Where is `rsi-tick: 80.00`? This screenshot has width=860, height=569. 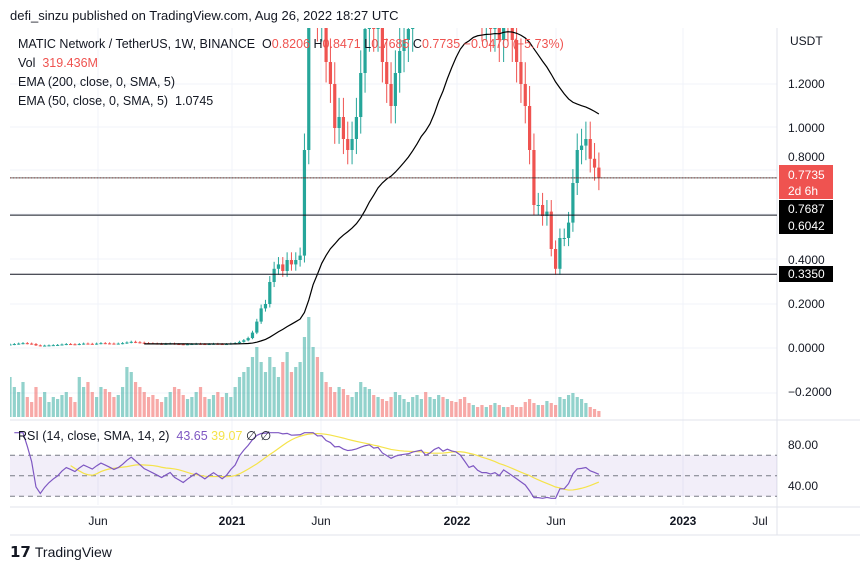 rsi-tick: 80.00 is located at coordinates (803, 445).